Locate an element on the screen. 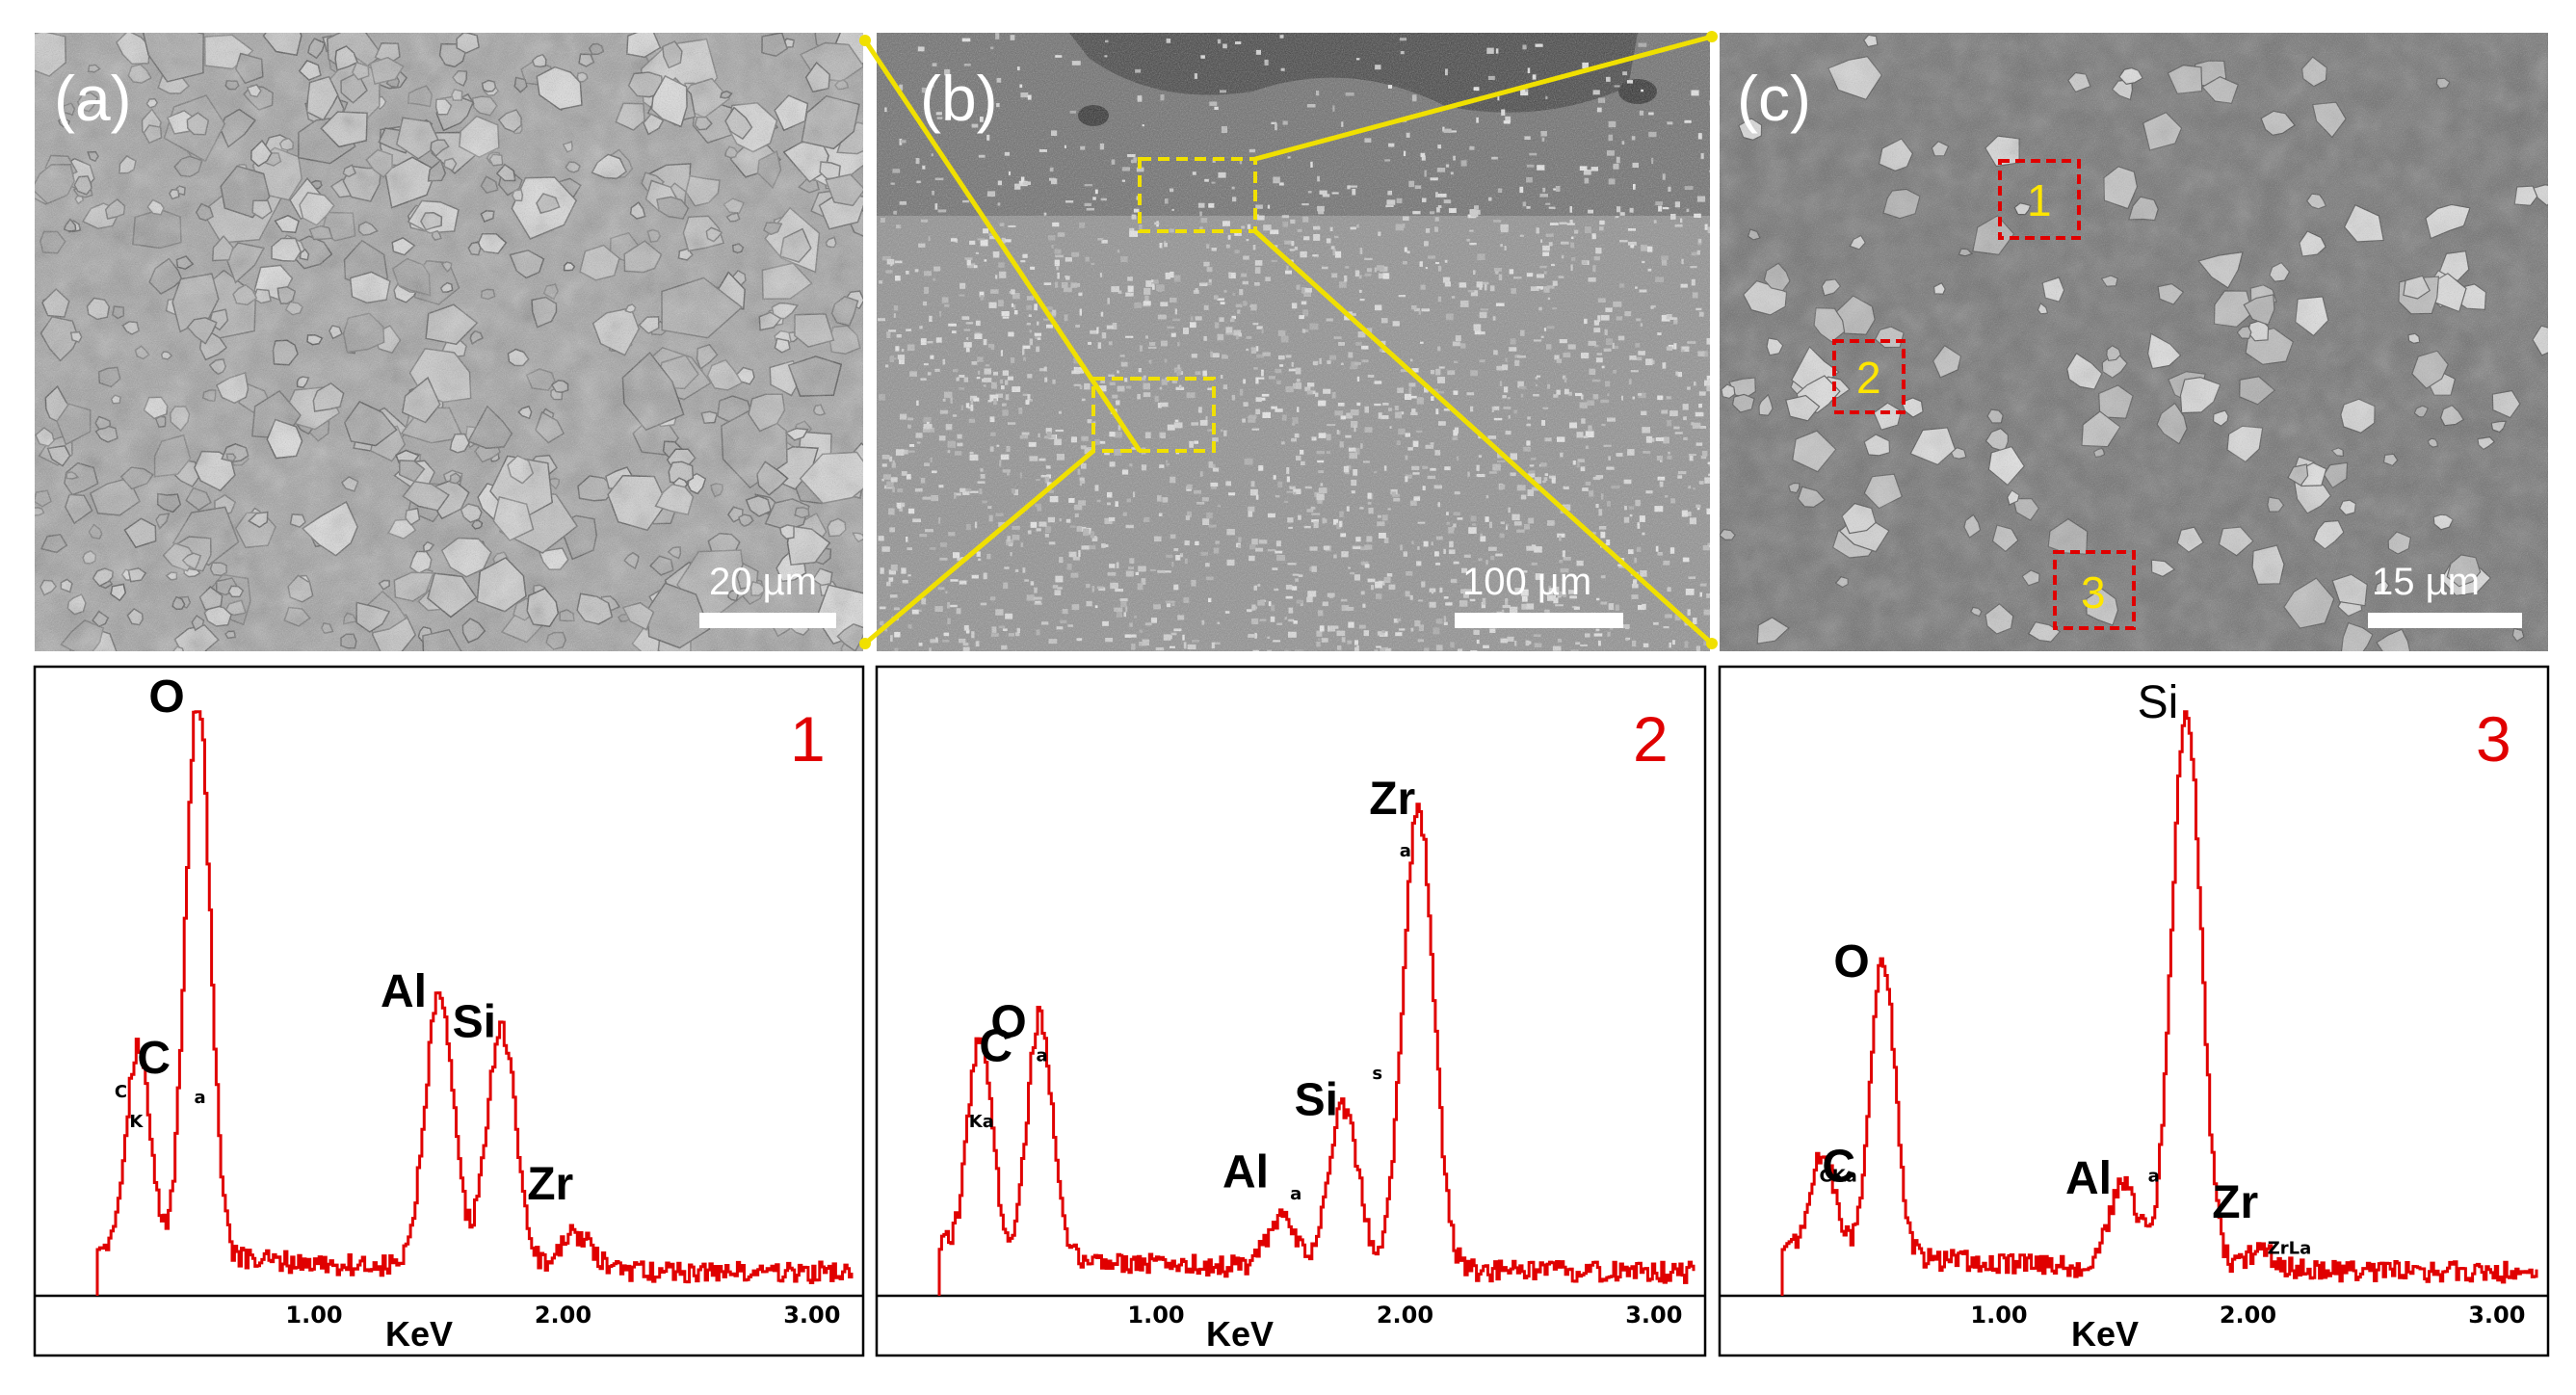 The width and height of the screenshot is (2576, 1395). spectrum-2-peak-Zr: Zr is located at coordinates (1392, 799).